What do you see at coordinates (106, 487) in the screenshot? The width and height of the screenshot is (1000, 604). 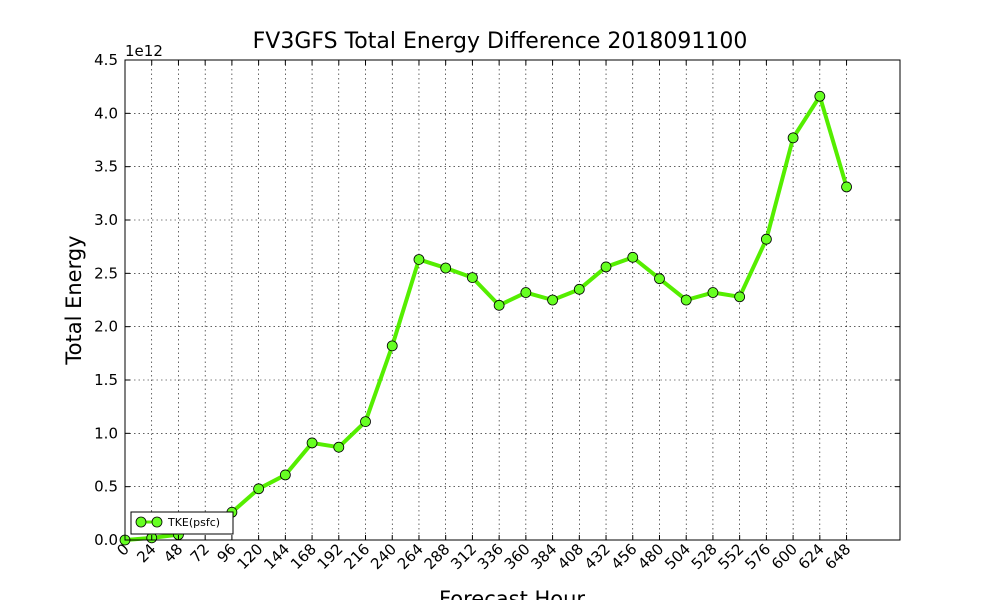 I see `y-tick-label: 0.5` at bounding box center [106, 487].